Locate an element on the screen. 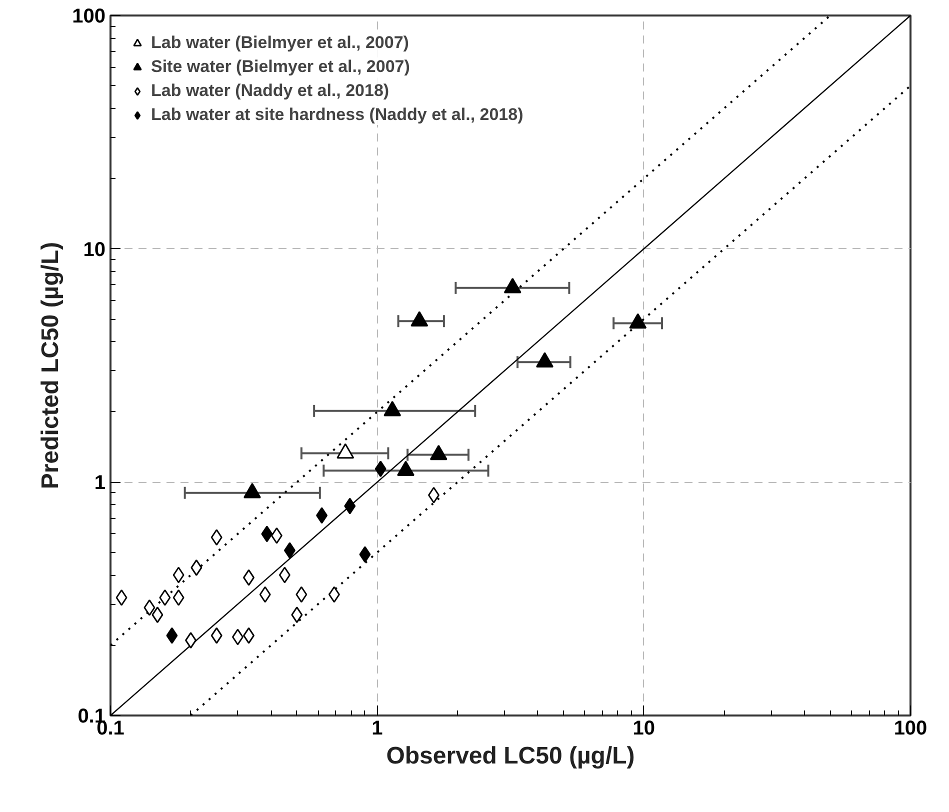 The image size is (949, 812). x-tick-label: 1 is located at coordinates (377, 729).